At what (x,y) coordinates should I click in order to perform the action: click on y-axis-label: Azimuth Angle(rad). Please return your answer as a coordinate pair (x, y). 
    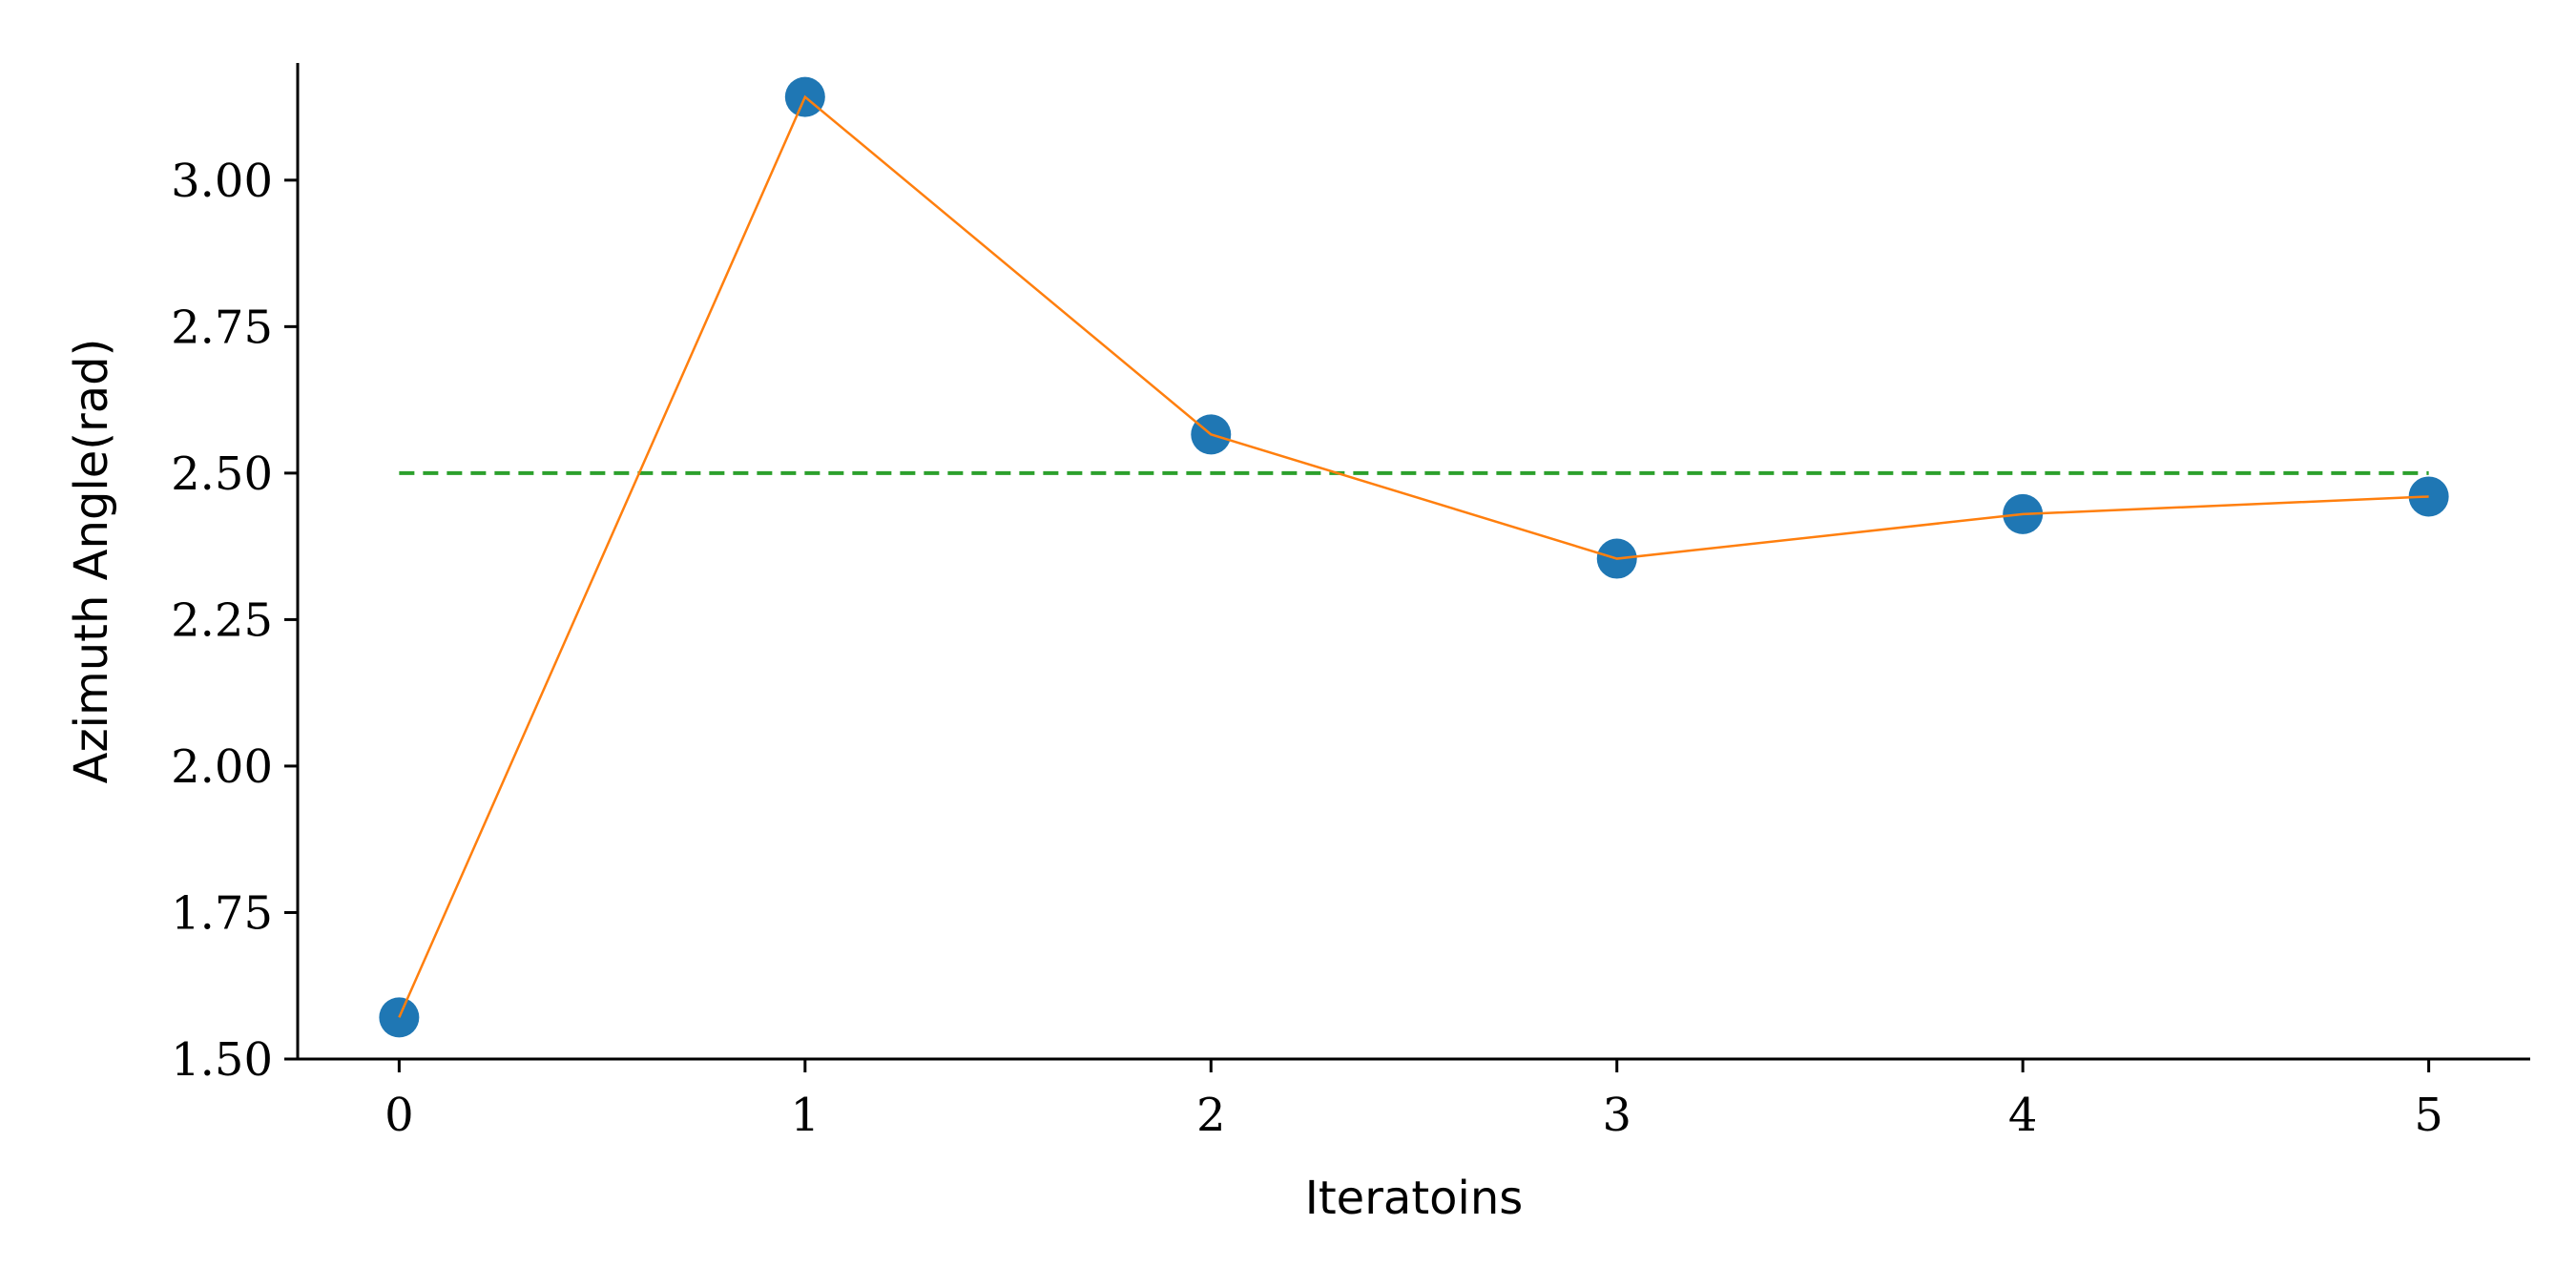
    Looking at the image, I should click on (91, 561).